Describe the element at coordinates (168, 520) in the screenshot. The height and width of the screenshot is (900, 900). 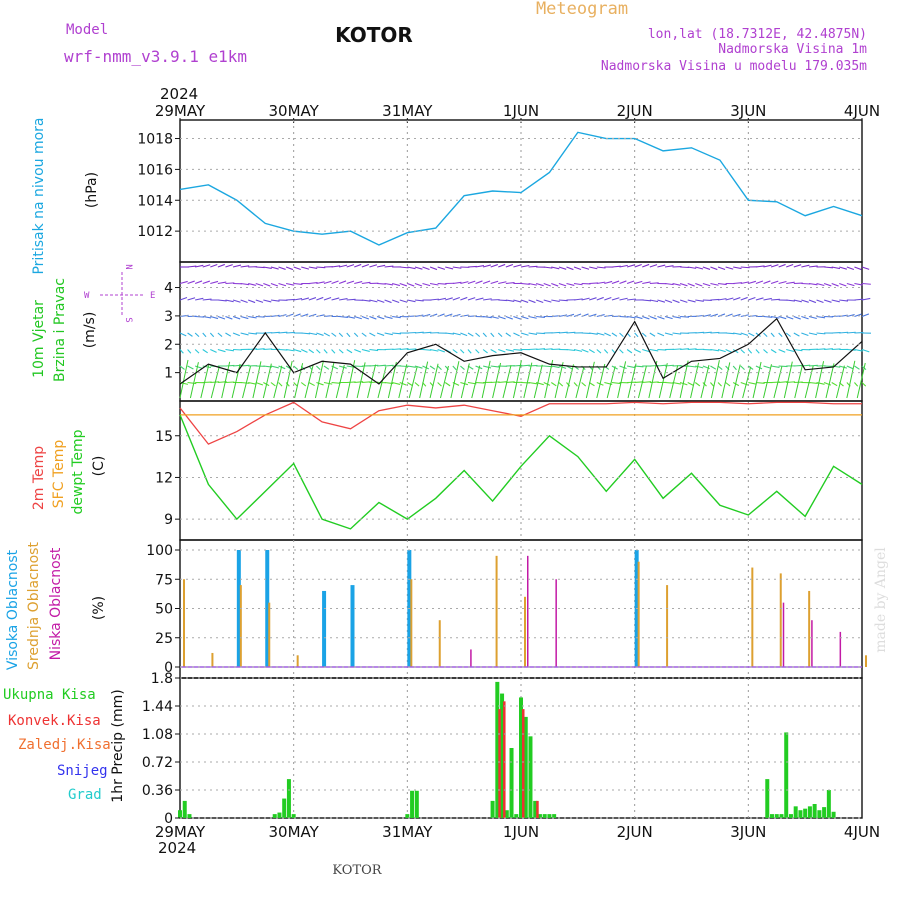
I see `y-tick-label: 9` at that location.